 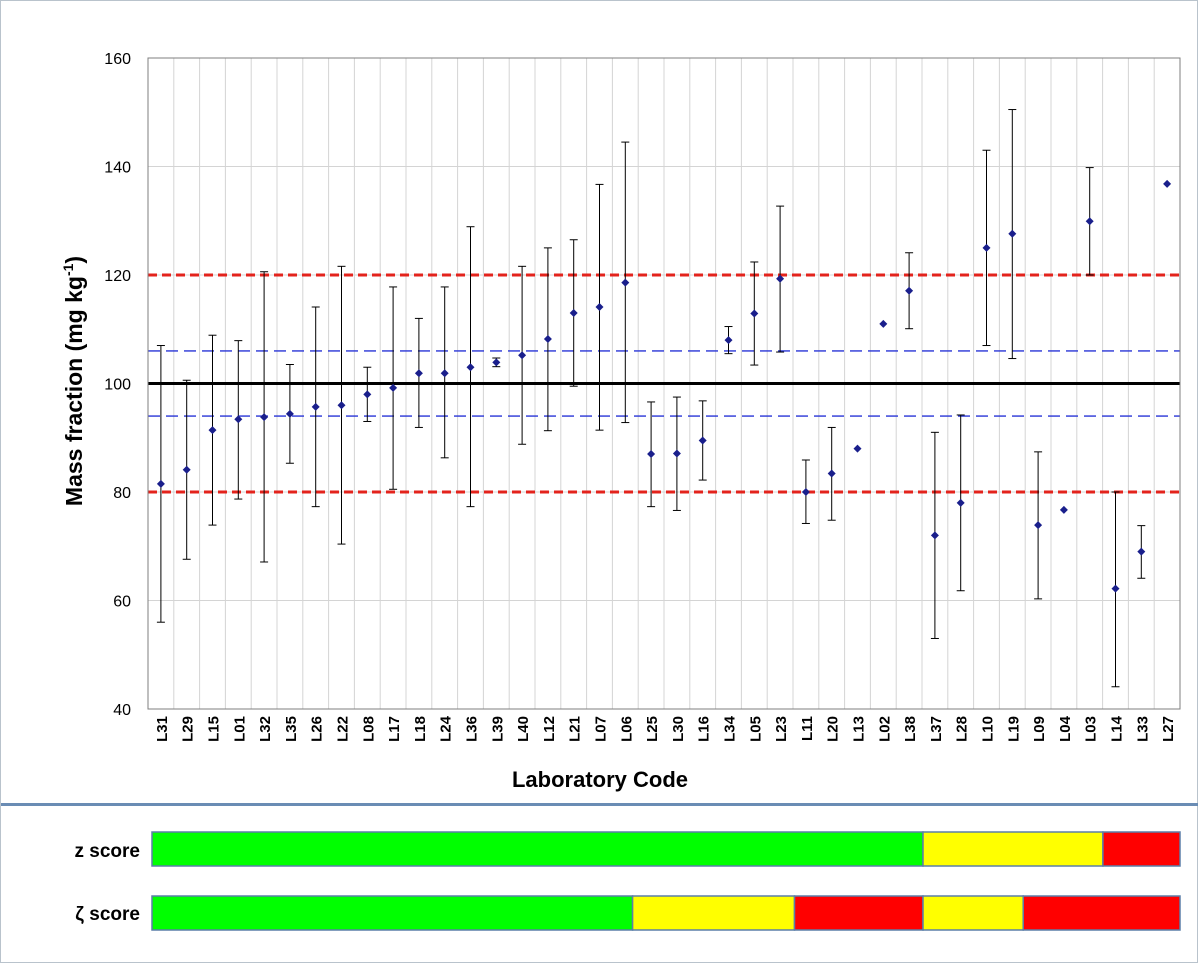 What do you see at coordinates (188, 729) in the screenshot?
I see `x-tick-label: L29` at bounding box center [188, 729].